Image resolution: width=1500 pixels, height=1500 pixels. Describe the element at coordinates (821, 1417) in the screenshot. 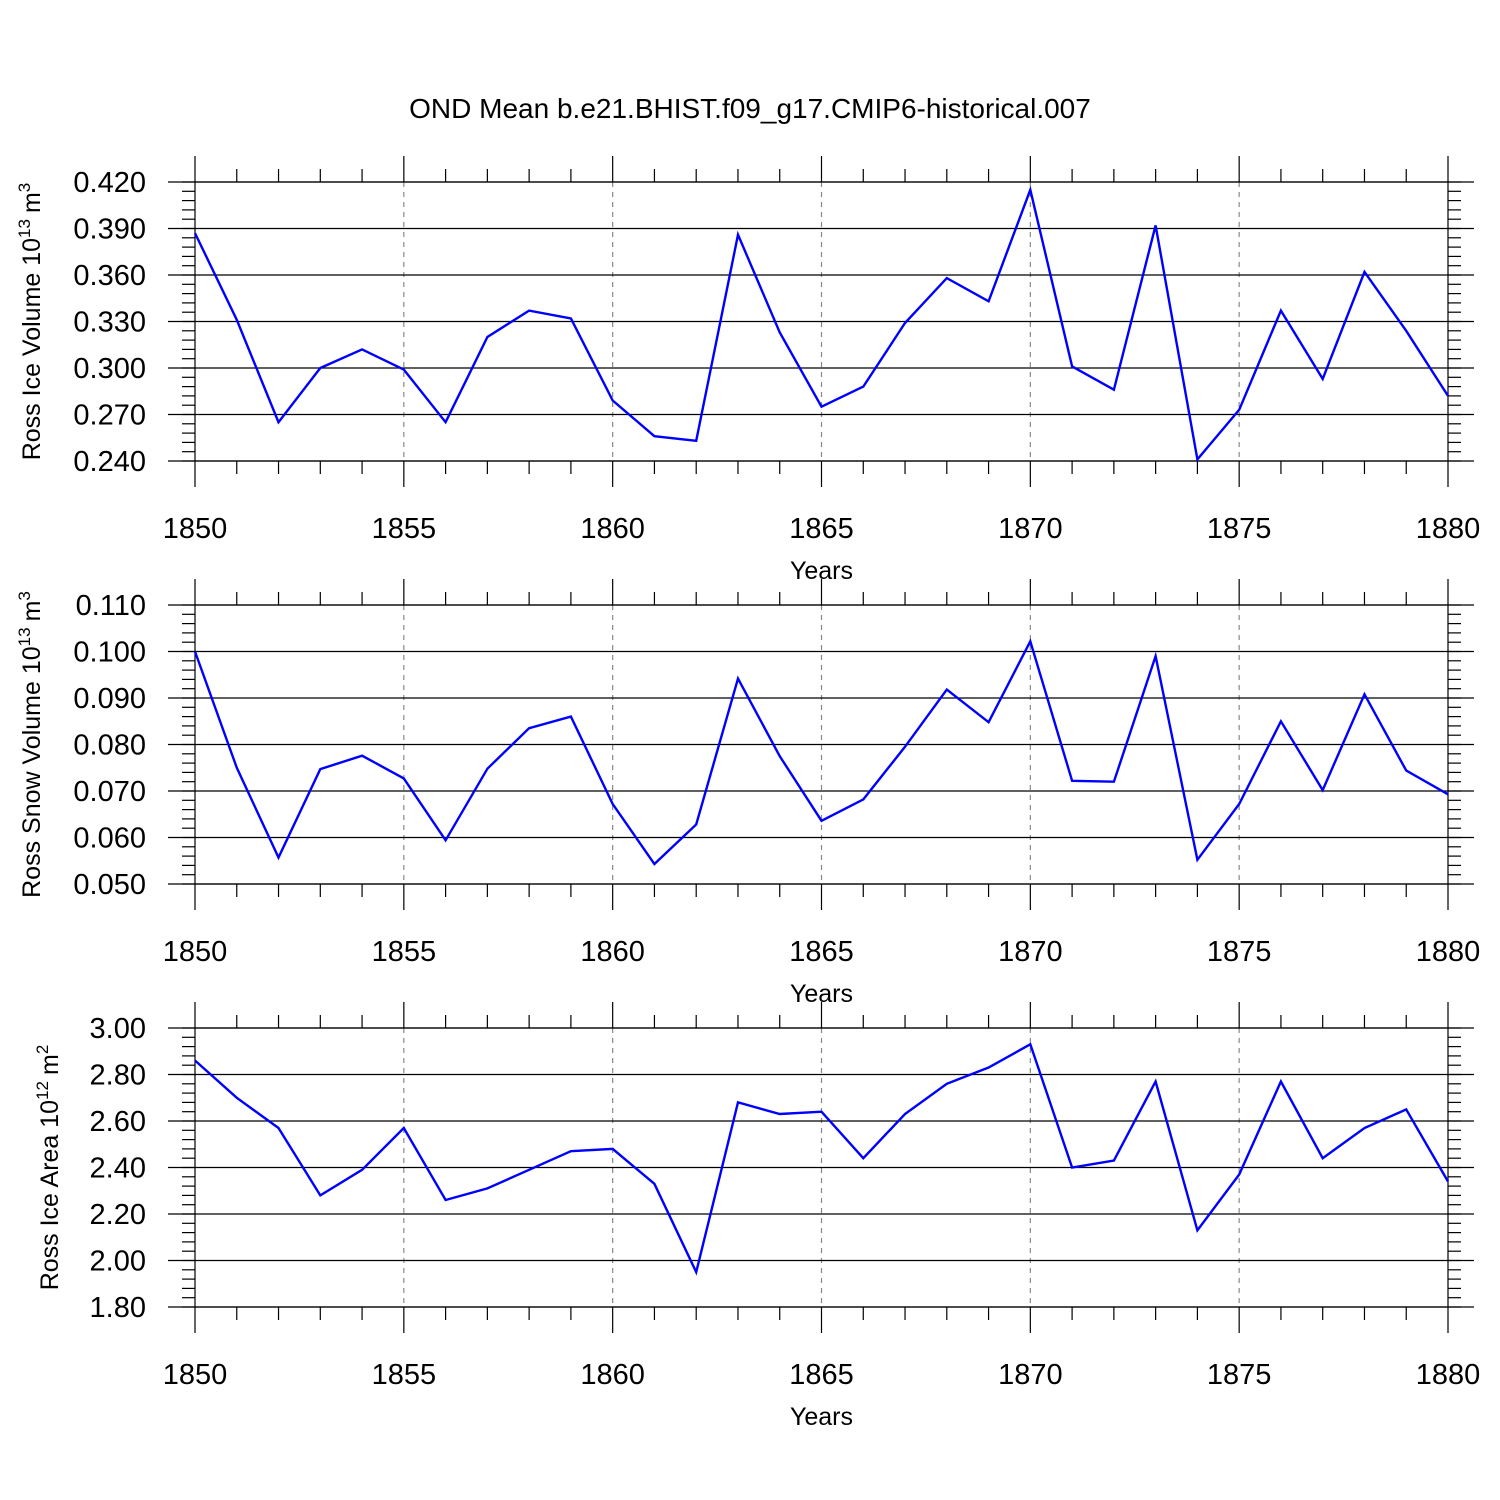

I see `x-axis-label: Years` at that location.